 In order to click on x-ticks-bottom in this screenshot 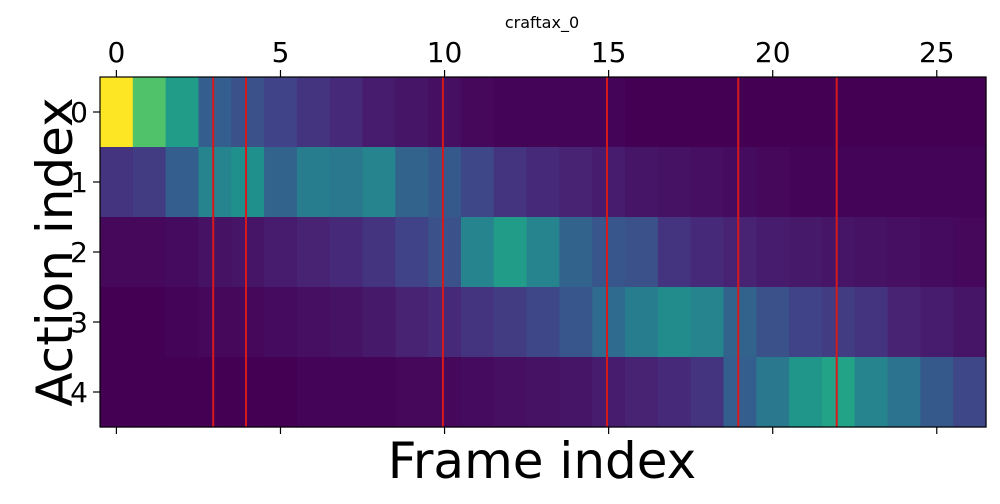, I will do `click(526, 430)`.